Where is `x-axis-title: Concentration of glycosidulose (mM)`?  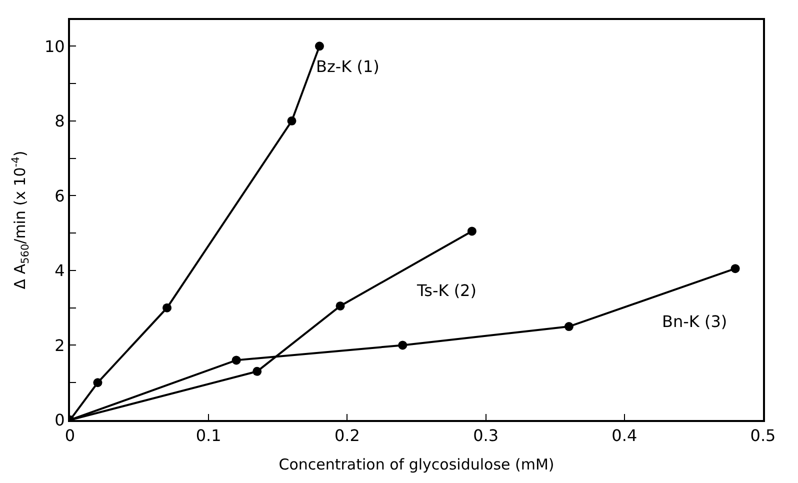 x-axis-title: Concentration of glycosidulose (mM) is located at coordinates (416, 465).